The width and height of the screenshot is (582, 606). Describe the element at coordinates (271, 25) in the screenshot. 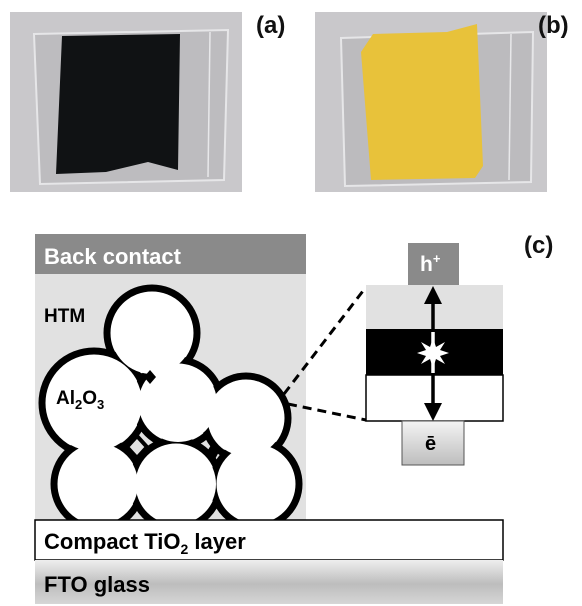

I see `panel-label-a: (a)` at that location.